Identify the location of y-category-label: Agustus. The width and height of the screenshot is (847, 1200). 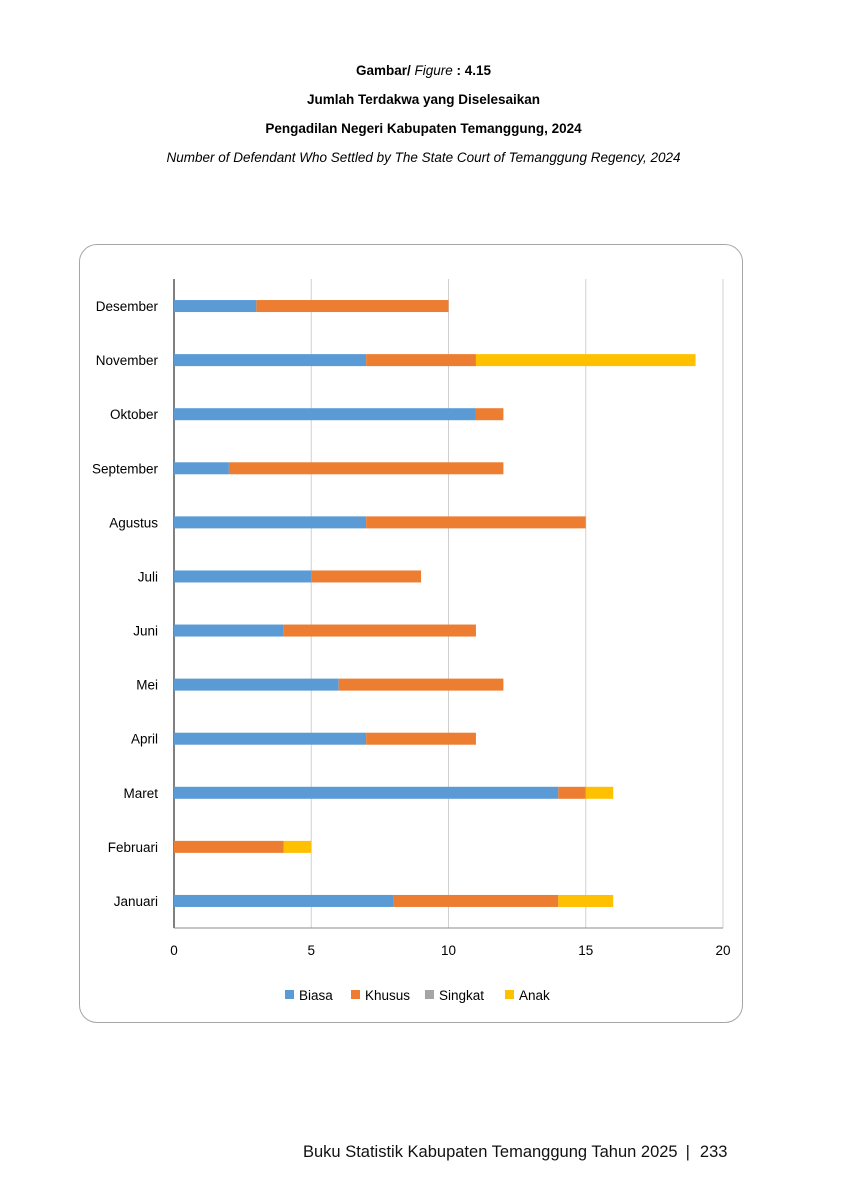
(133, 522).